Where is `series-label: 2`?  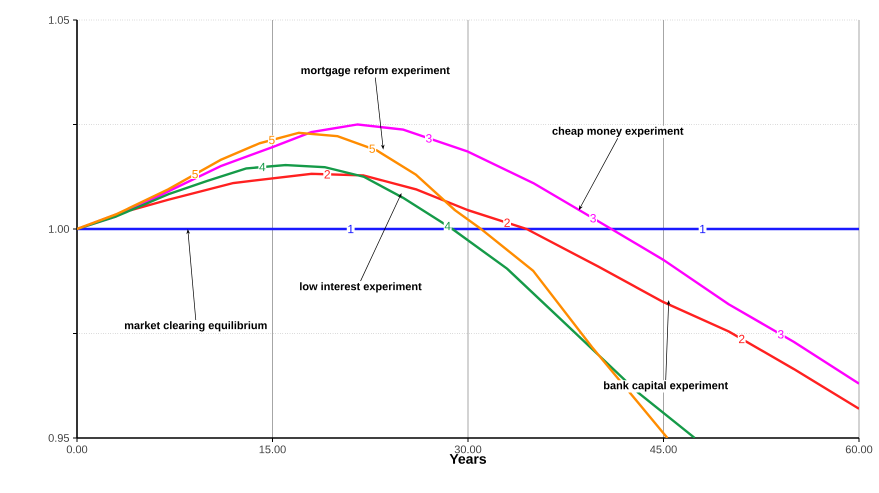 series-label: 2 is located at coordinates (507, 222).